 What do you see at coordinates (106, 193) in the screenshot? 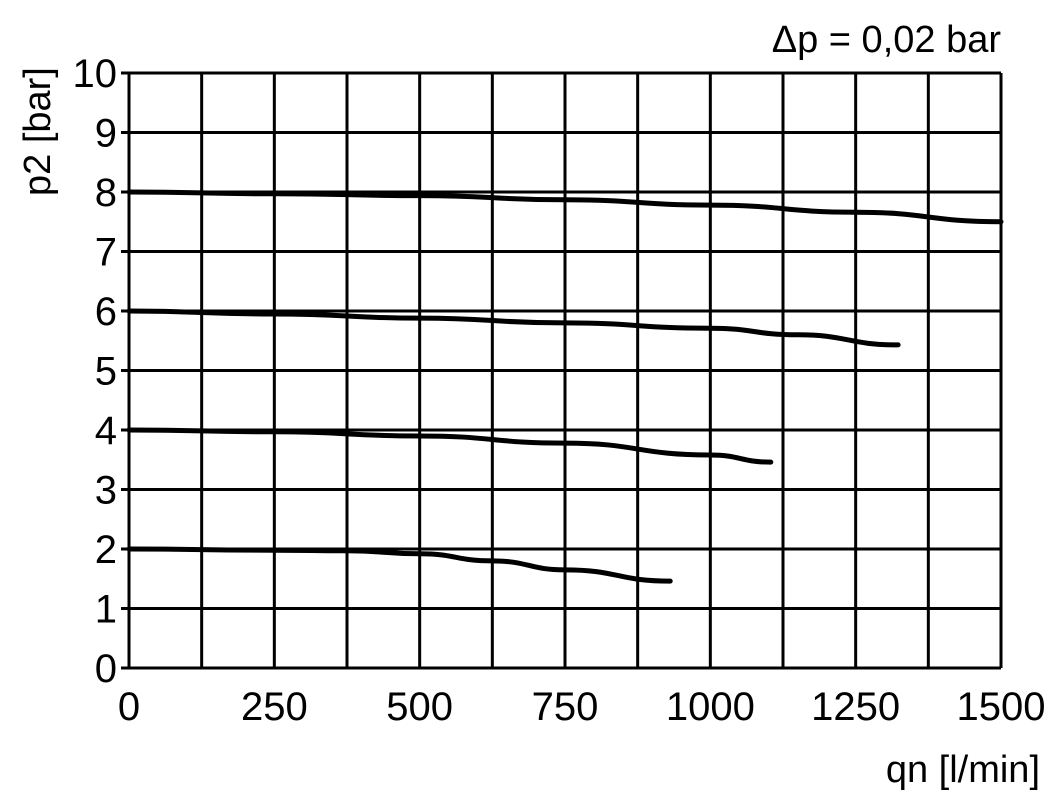
I see `y-tick-label: 8` at bounding box center [106, 193].